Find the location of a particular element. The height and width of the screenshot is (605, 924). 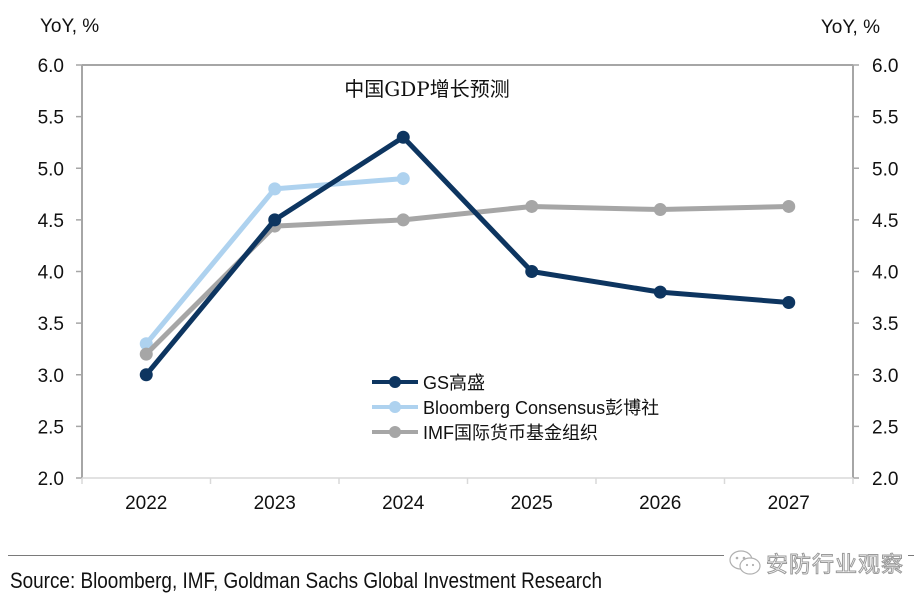

x-tick-label: 2024 is located at coordinates (403, 503).